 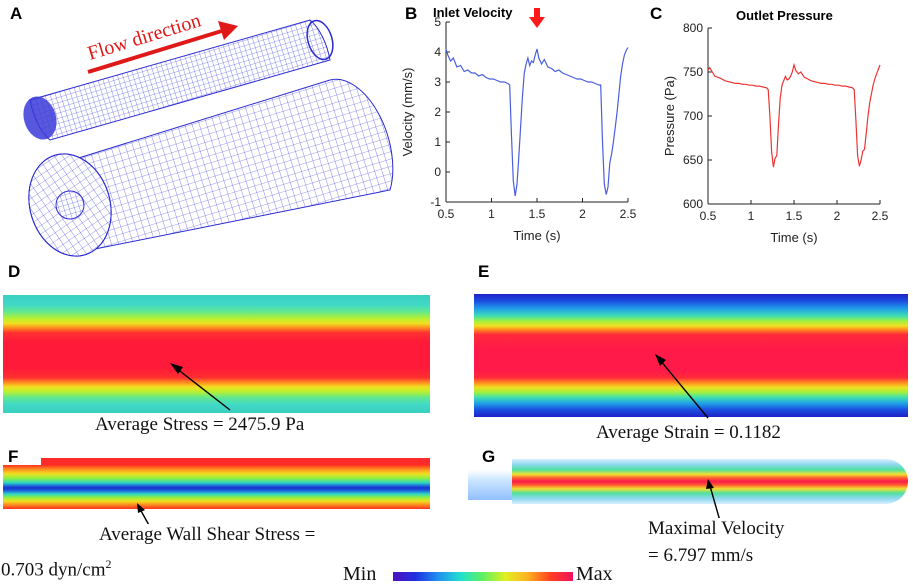 I want to click on inlet-y-tick-label: 0, so click(x=437, y=172).